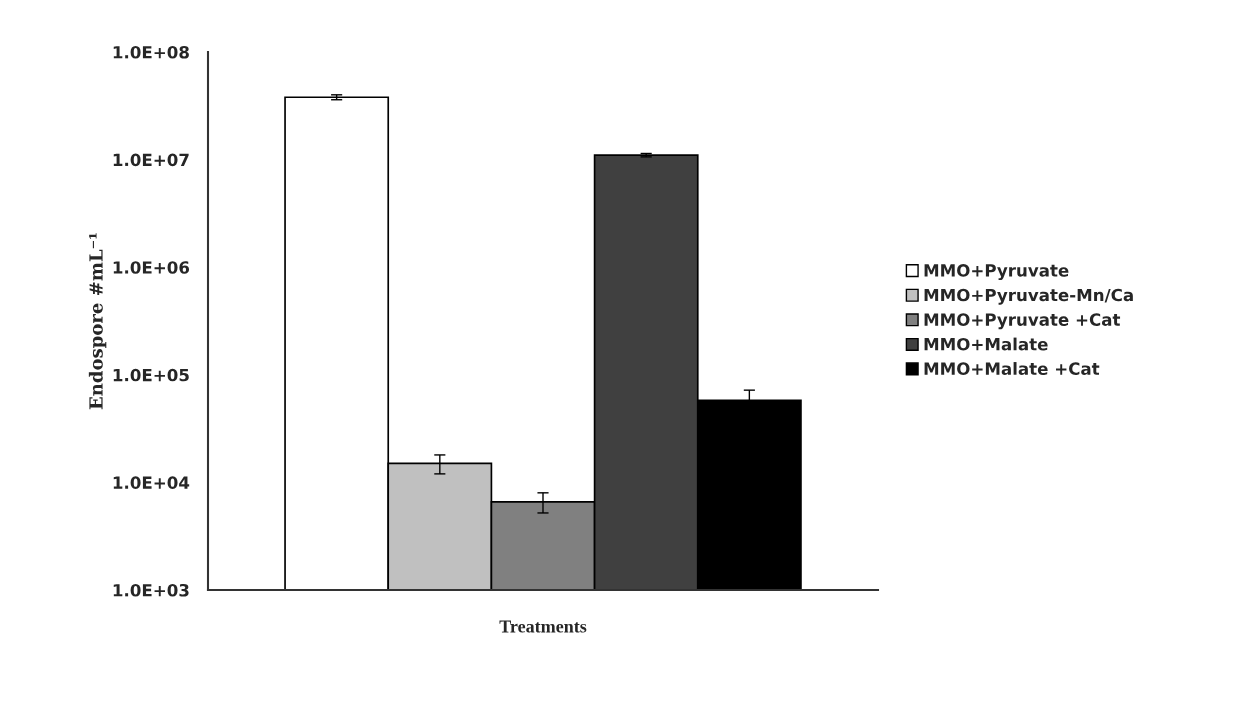 Image resolution: width=1256 pixels, height=703 pixels. What do you see at coordinates (97, 321) in the screenshot?
I see `y-axis-title: Endospore #mL⁻¹` at bounding box center [97, 321].